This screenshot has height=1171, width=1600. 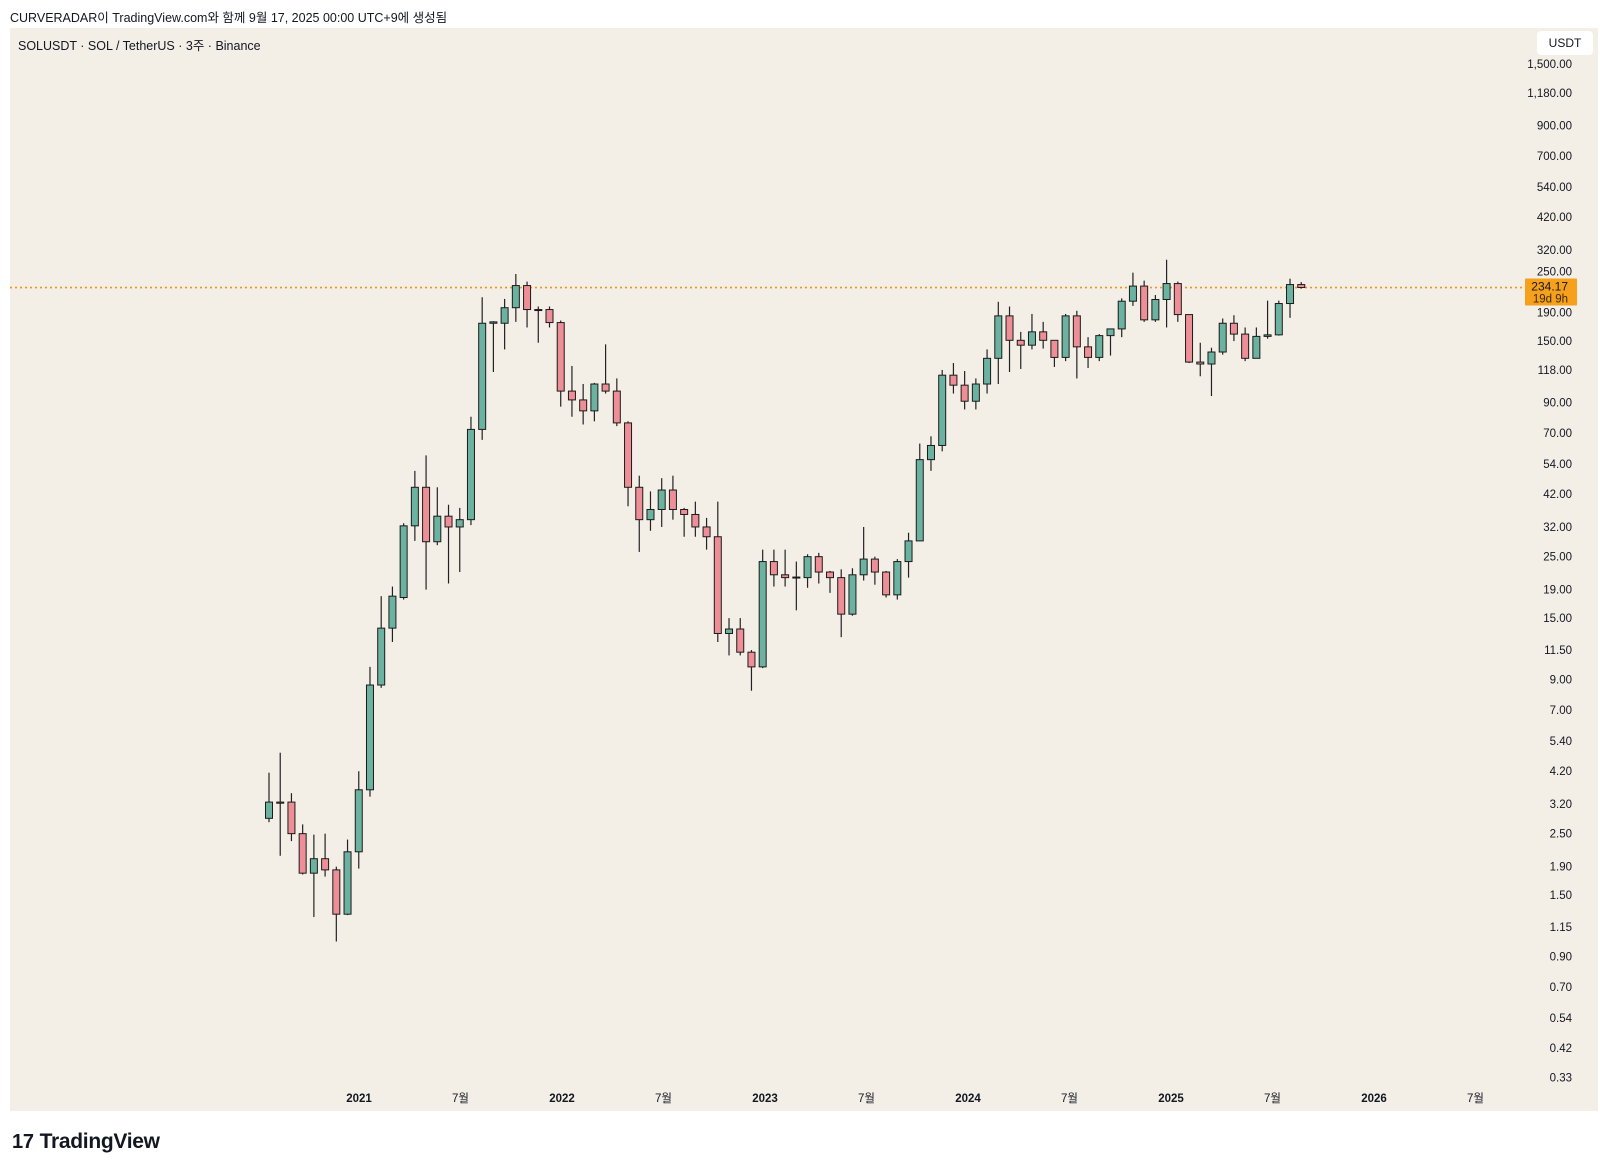 What do you see at coordinates (99, 1141) in the screenshot?
I see `tradingview-logo-text: TradingView` at bounding box center [99, 1141].